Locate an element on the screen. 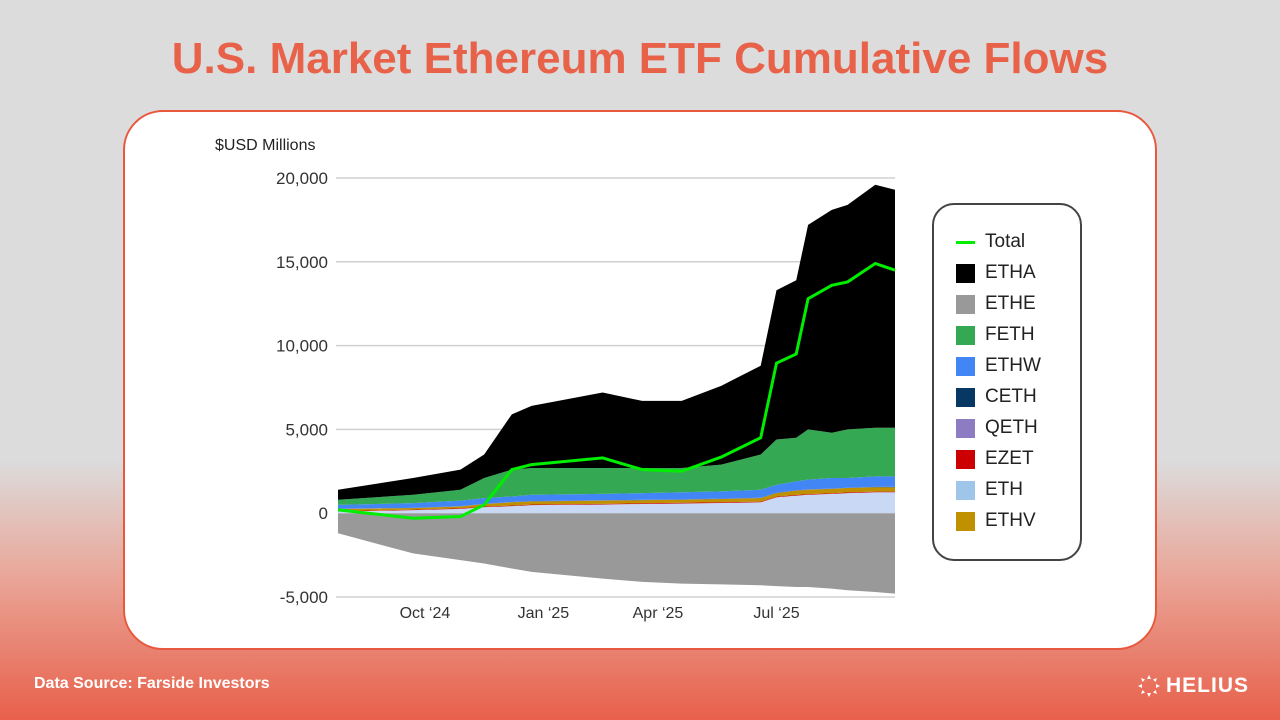 Image resolution: width=1280 pixels, height=720 pixels. legend-item-total: Total is located at coordinates (990, 242).